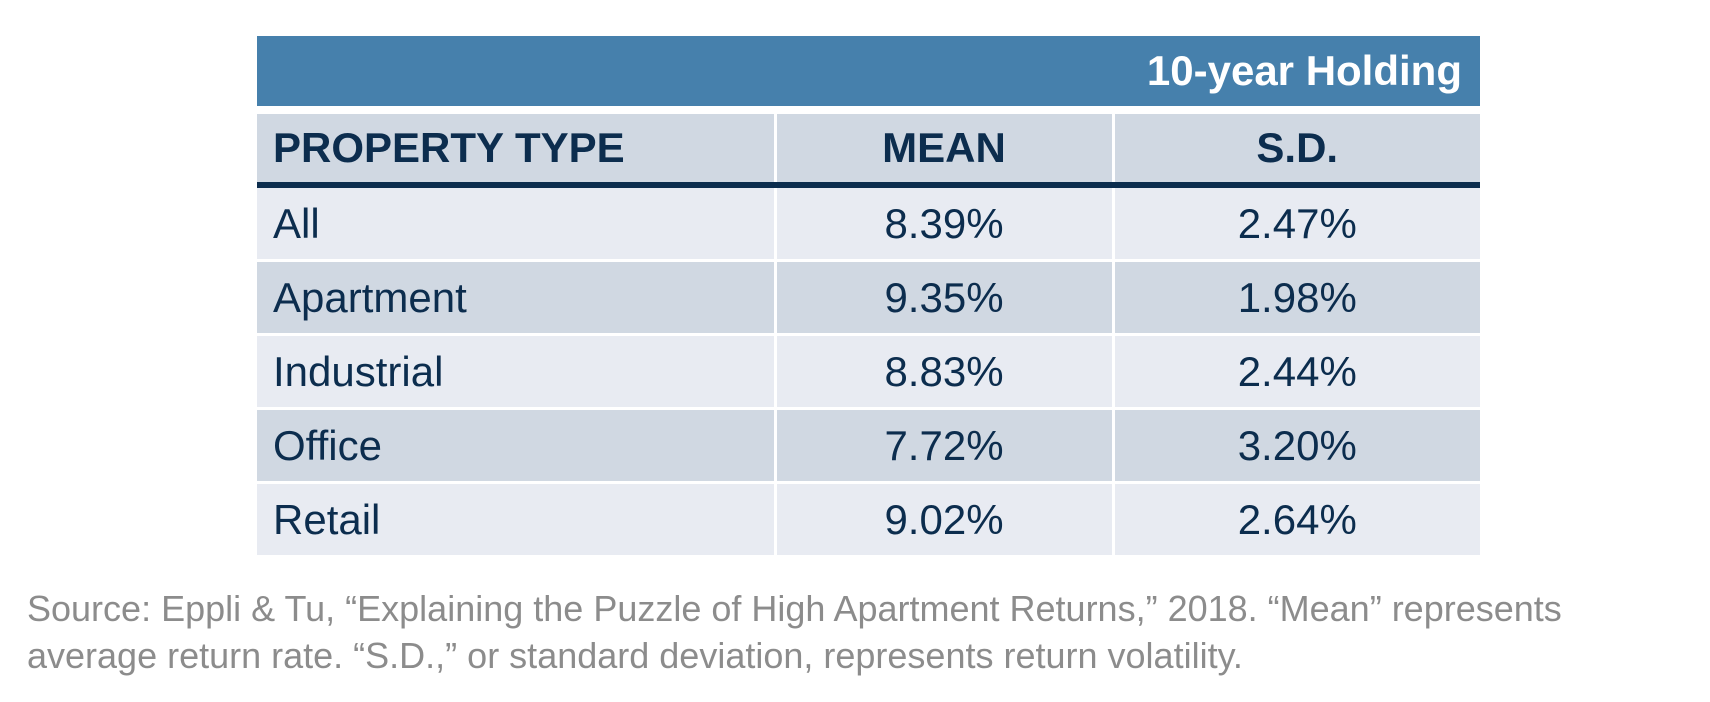 This screenshot has width=1710, height=702. Describe the element at coordinates (944, 223) in the screenshot. I see `cell-mean: 8.39%` at that location.